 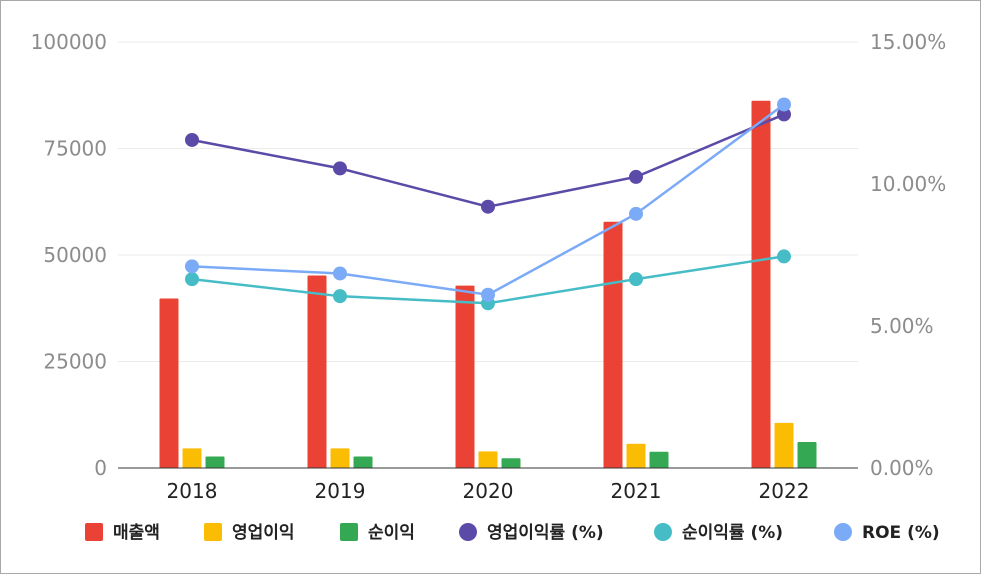 I want to click on x-axis: 2018 2019 2020 2021 2022, so click(x=488, y=491).